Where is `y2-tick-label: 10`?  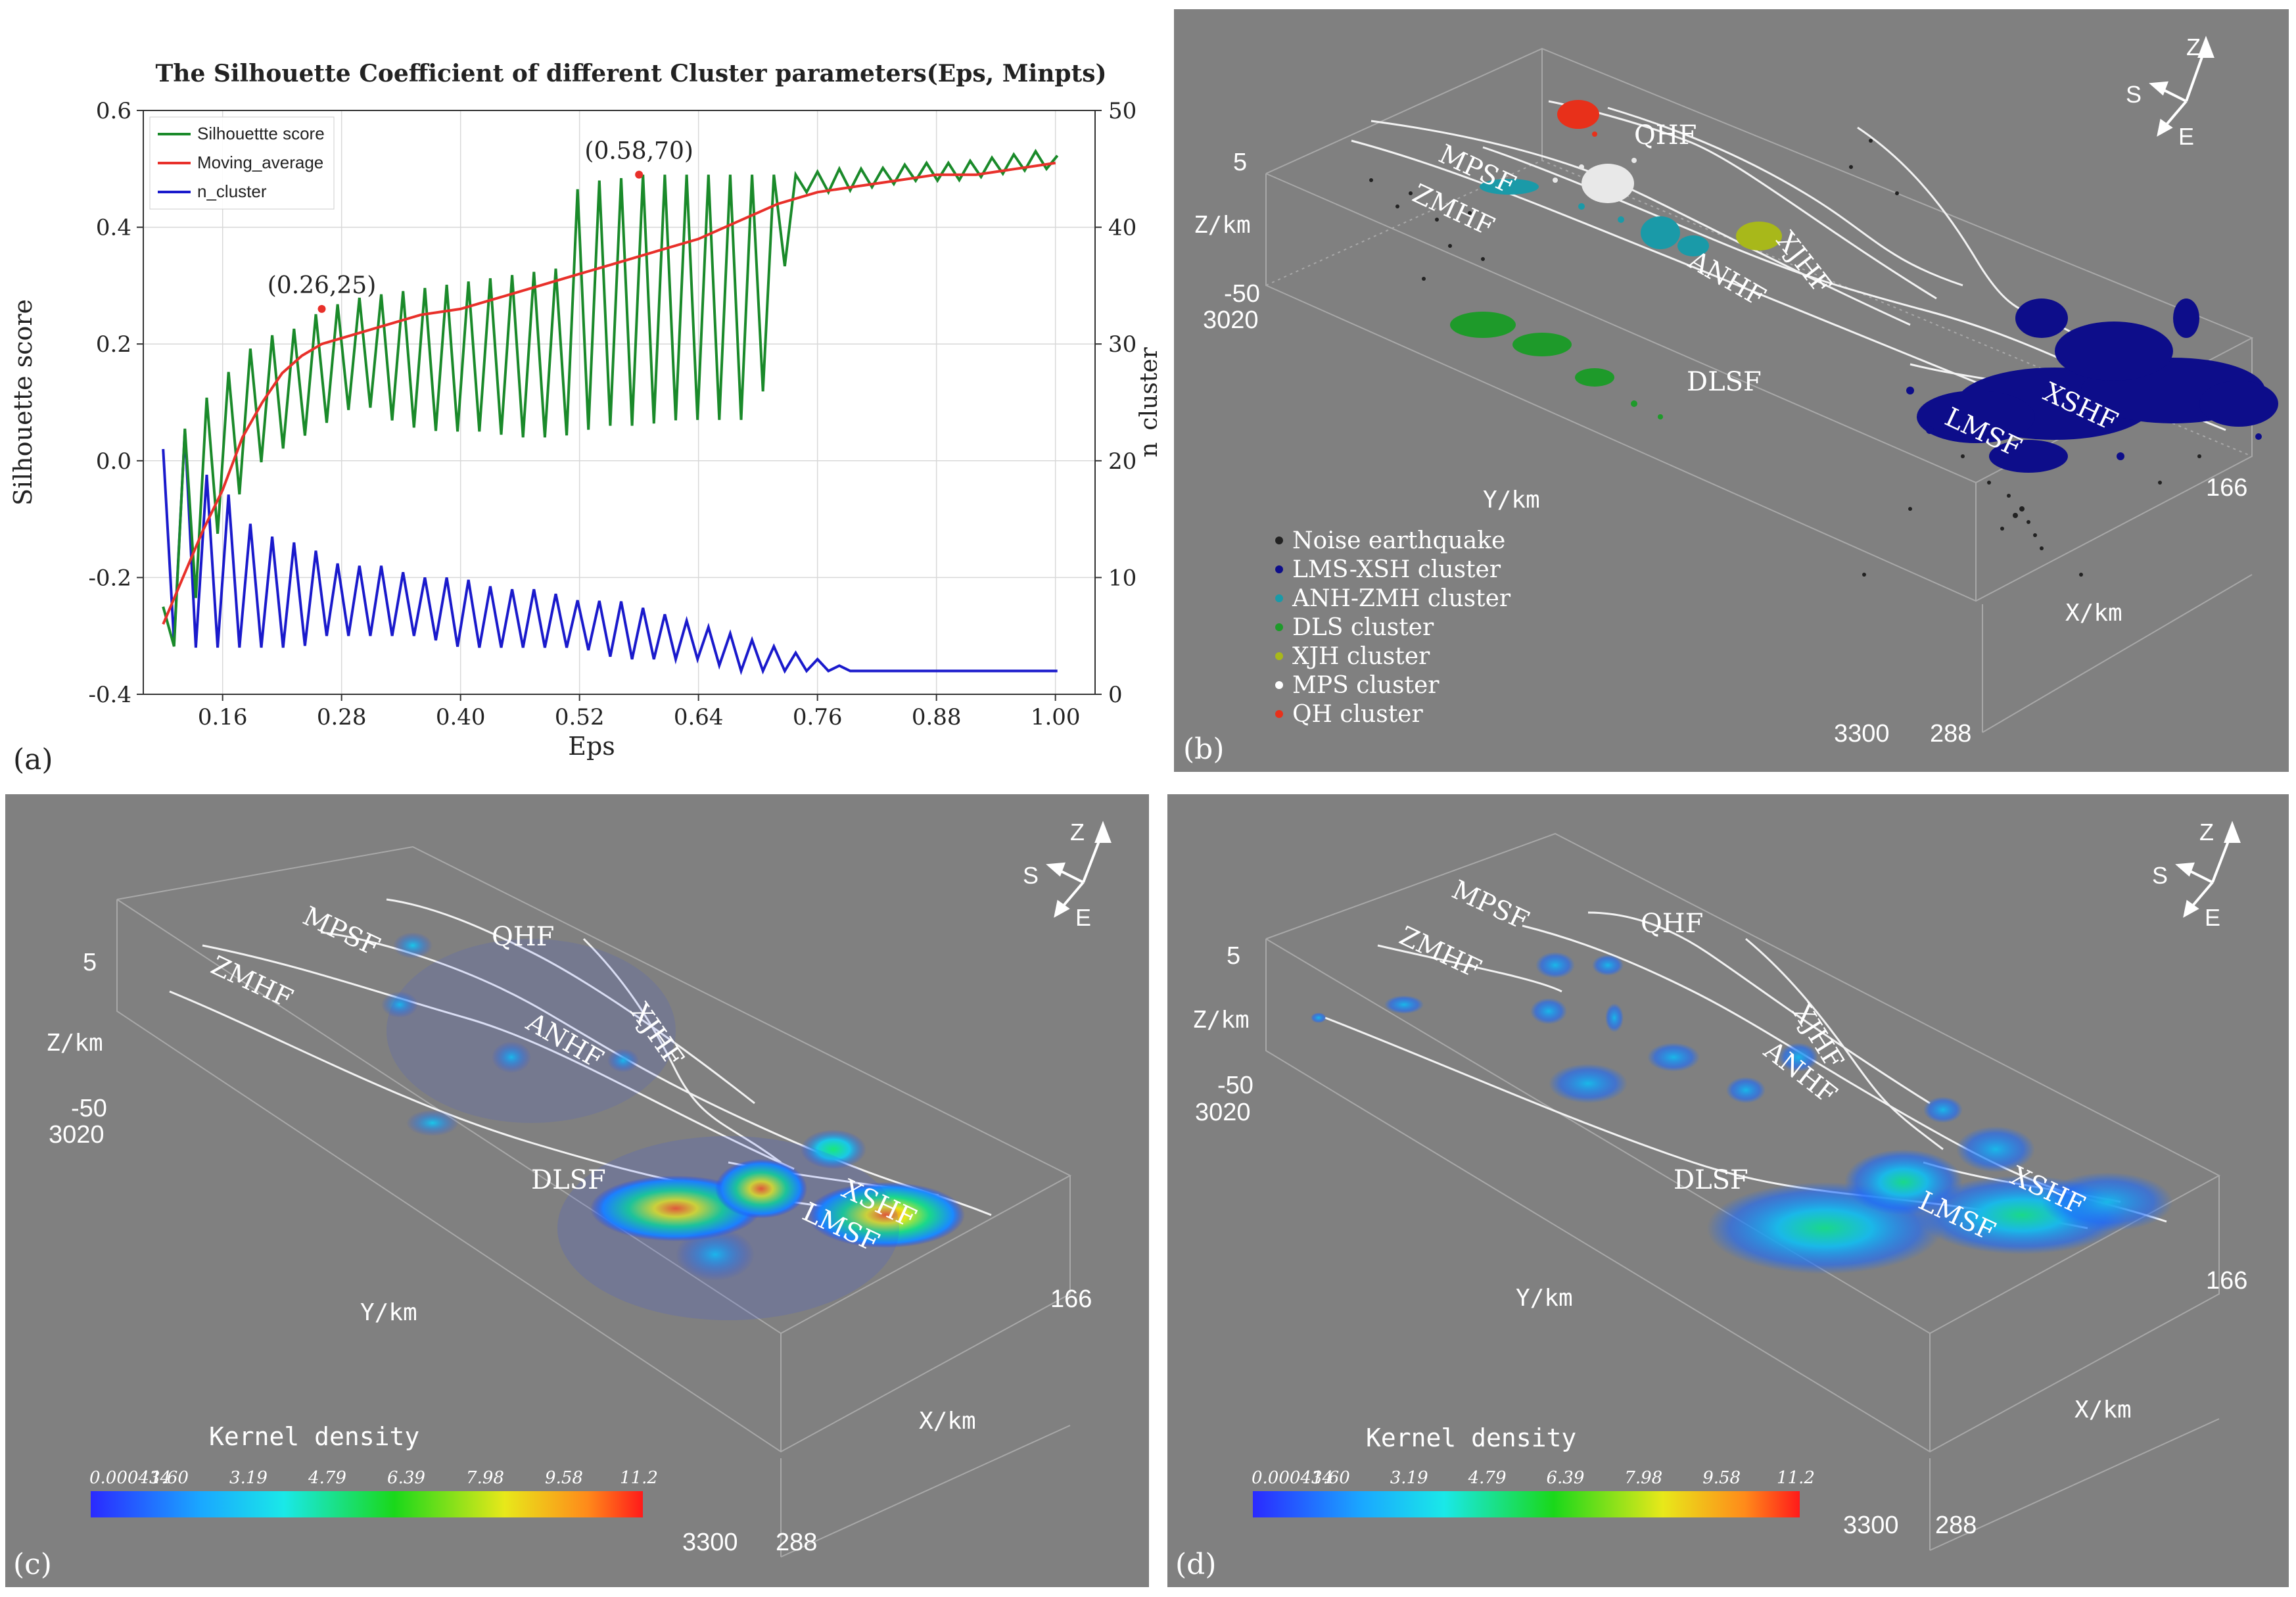 y2-tick-label: 10 is located at coordinates (1122, 578).